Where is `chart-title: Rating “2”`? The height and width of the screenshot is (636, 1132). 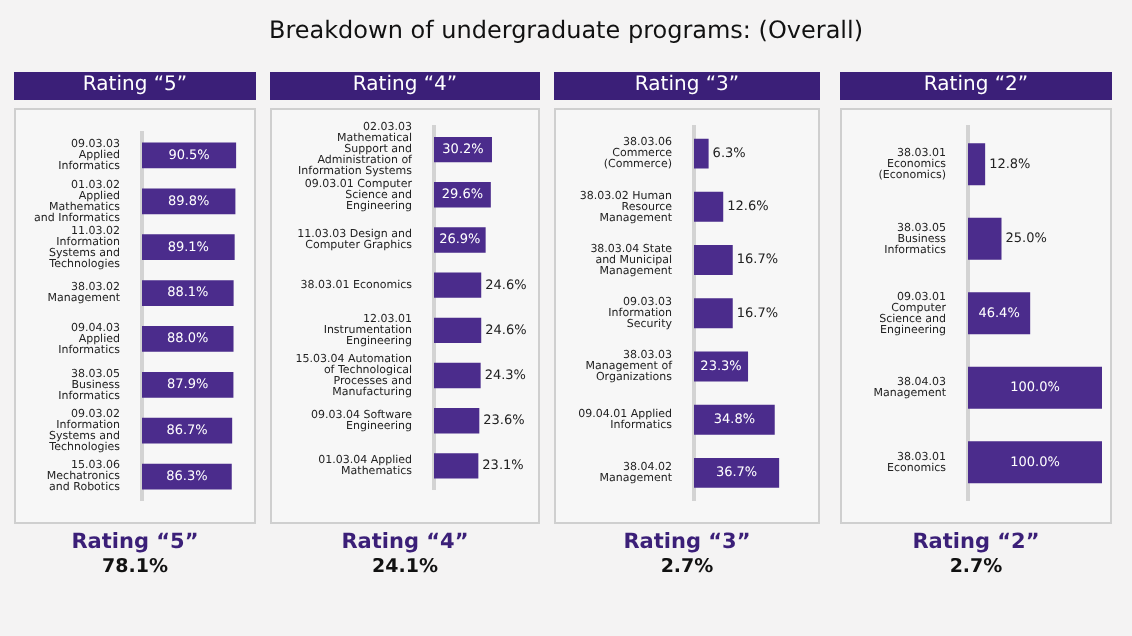
chart-title: Rating “2” is located at coordinates (976, 86).